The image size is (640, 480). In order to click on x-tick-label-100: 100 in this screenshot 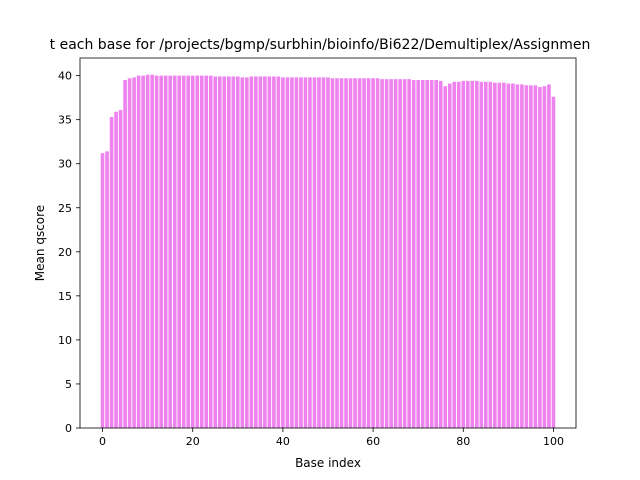, I will do `click(553, 441)`.